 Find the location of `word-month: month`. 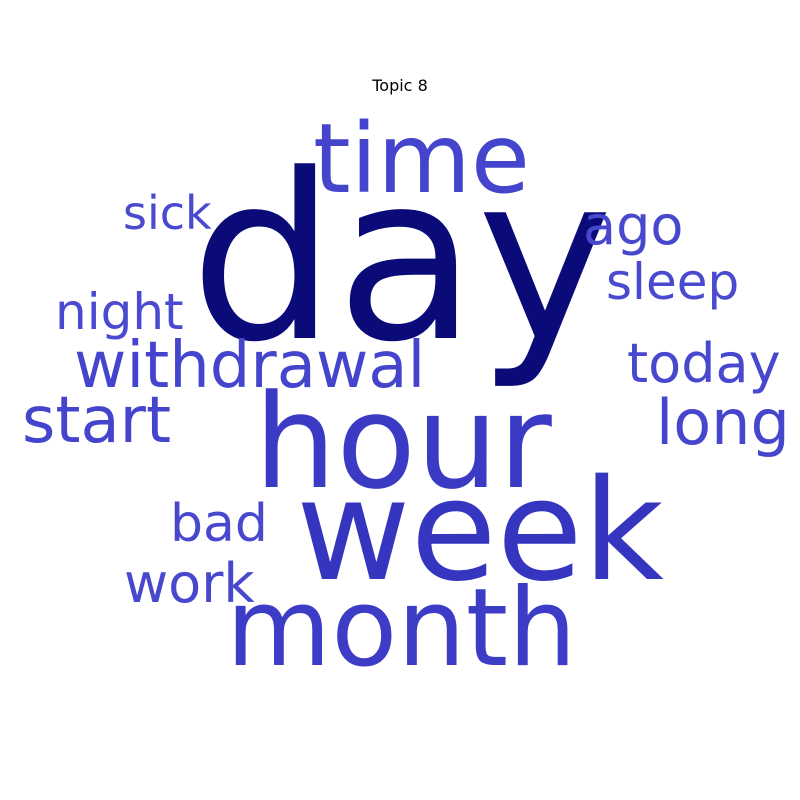

word-month: month is located at coordinates (401, 628).